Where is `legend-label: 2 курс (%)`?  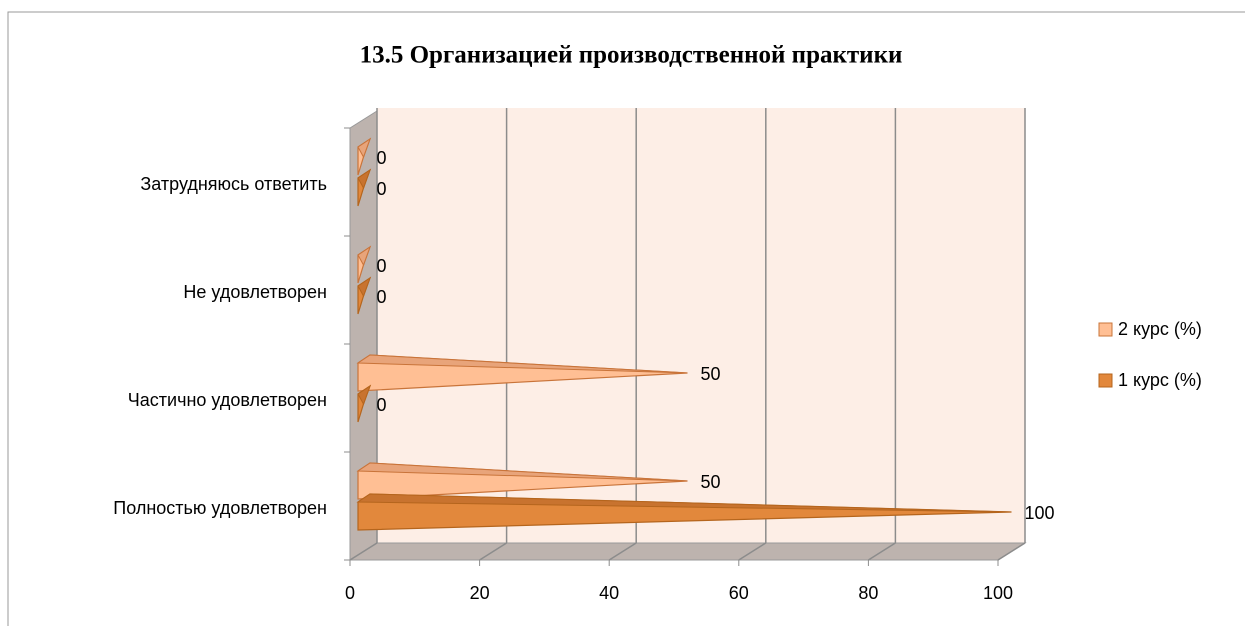 legend-label: 2 курс (%) is located at coordinates (1160, 329).